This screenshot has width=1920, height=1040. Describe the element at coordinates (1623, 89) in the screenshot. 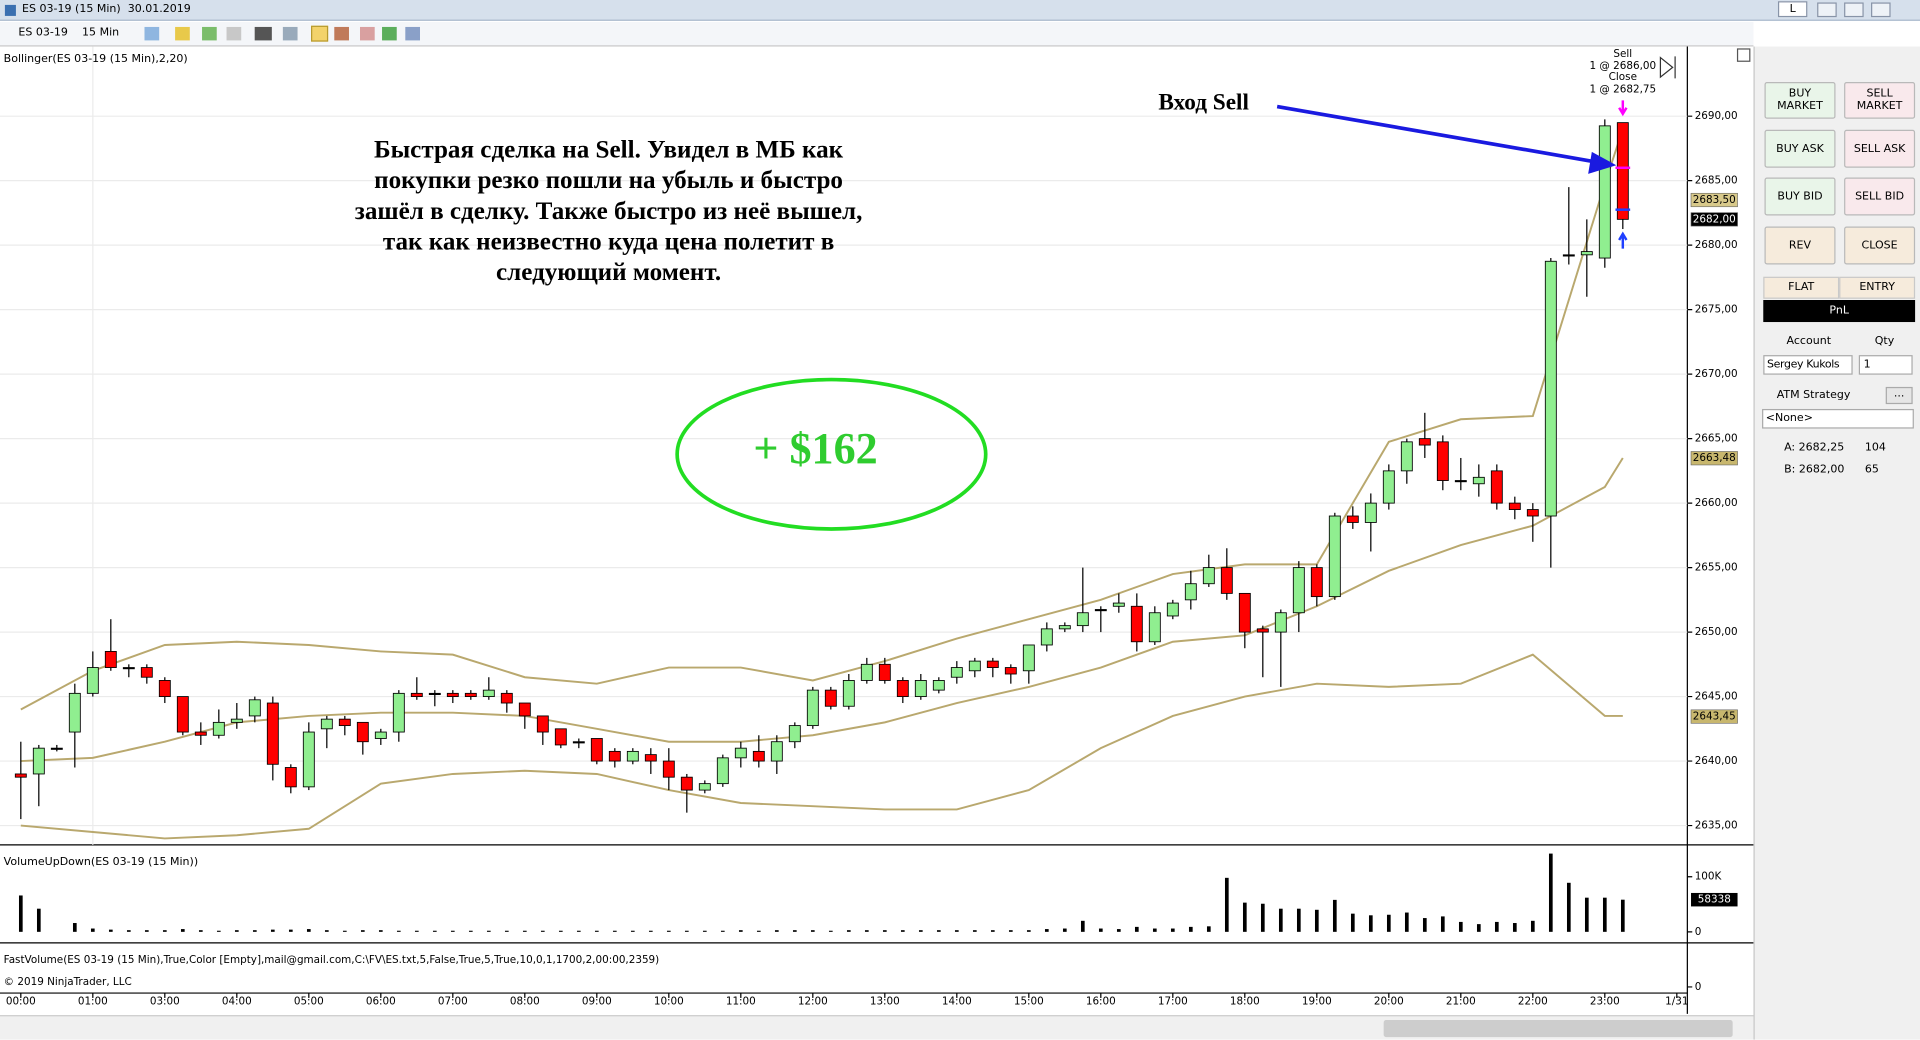

I see `trade-label: 1 @ 2682,75` at that location.